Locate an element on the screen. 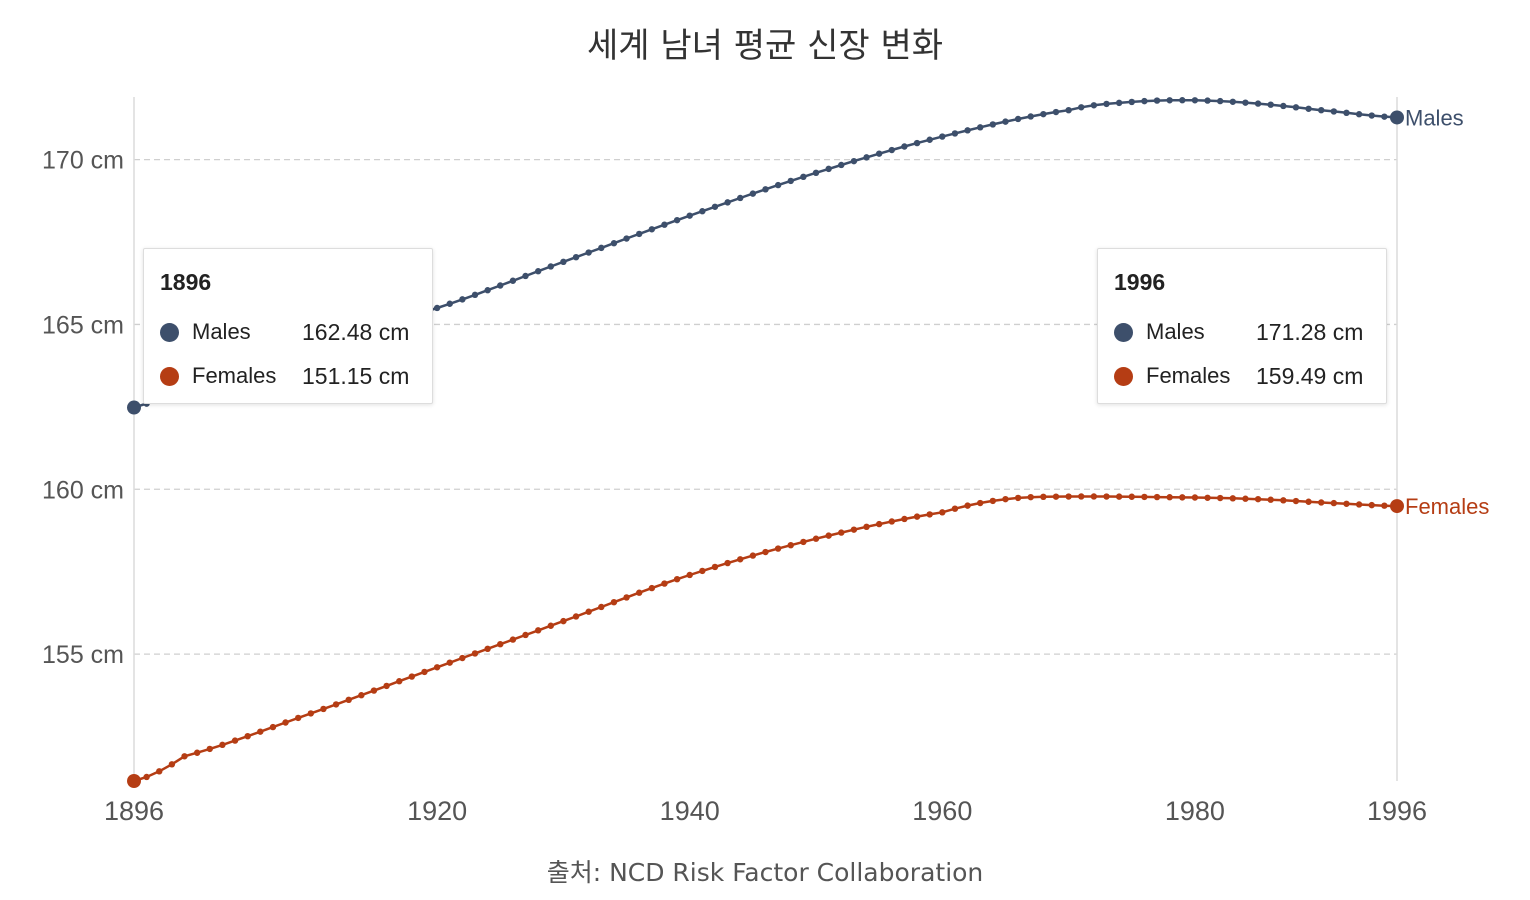 The height and width of the screenshot is (900, 1530). tooltip-row-females: Females 151.15 cm is located at coordinates (289, 376).